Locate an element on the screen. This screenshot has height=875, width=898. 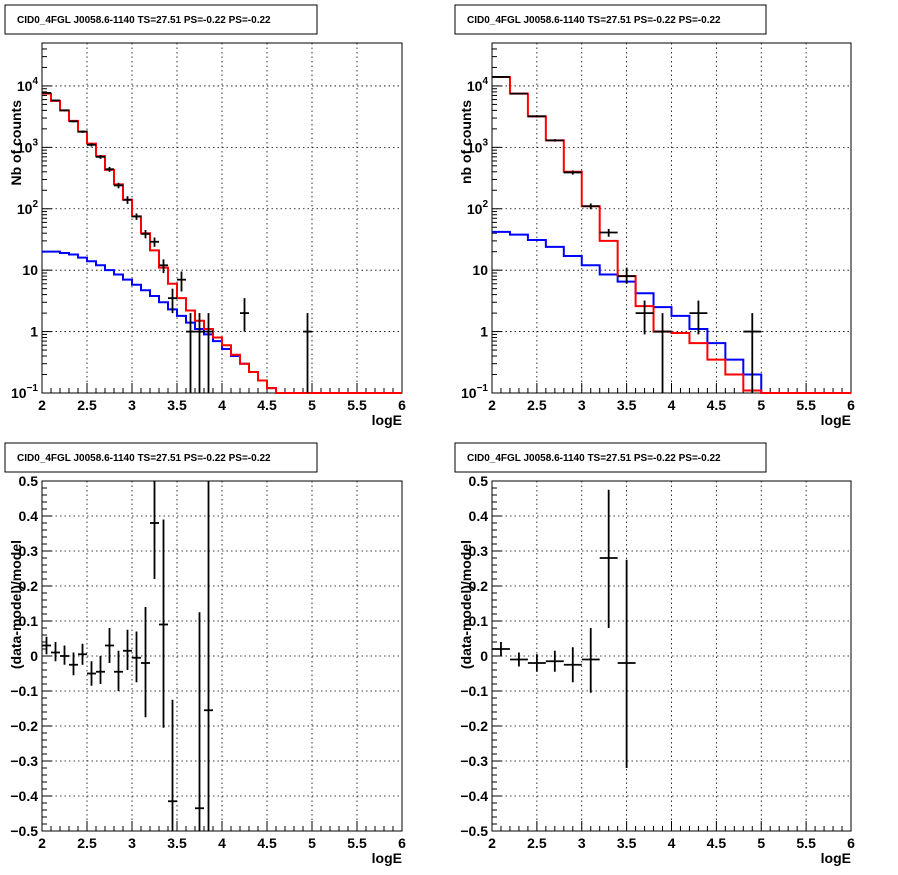
y-tick-label: 0.3 is located at coordinates (29, 551).